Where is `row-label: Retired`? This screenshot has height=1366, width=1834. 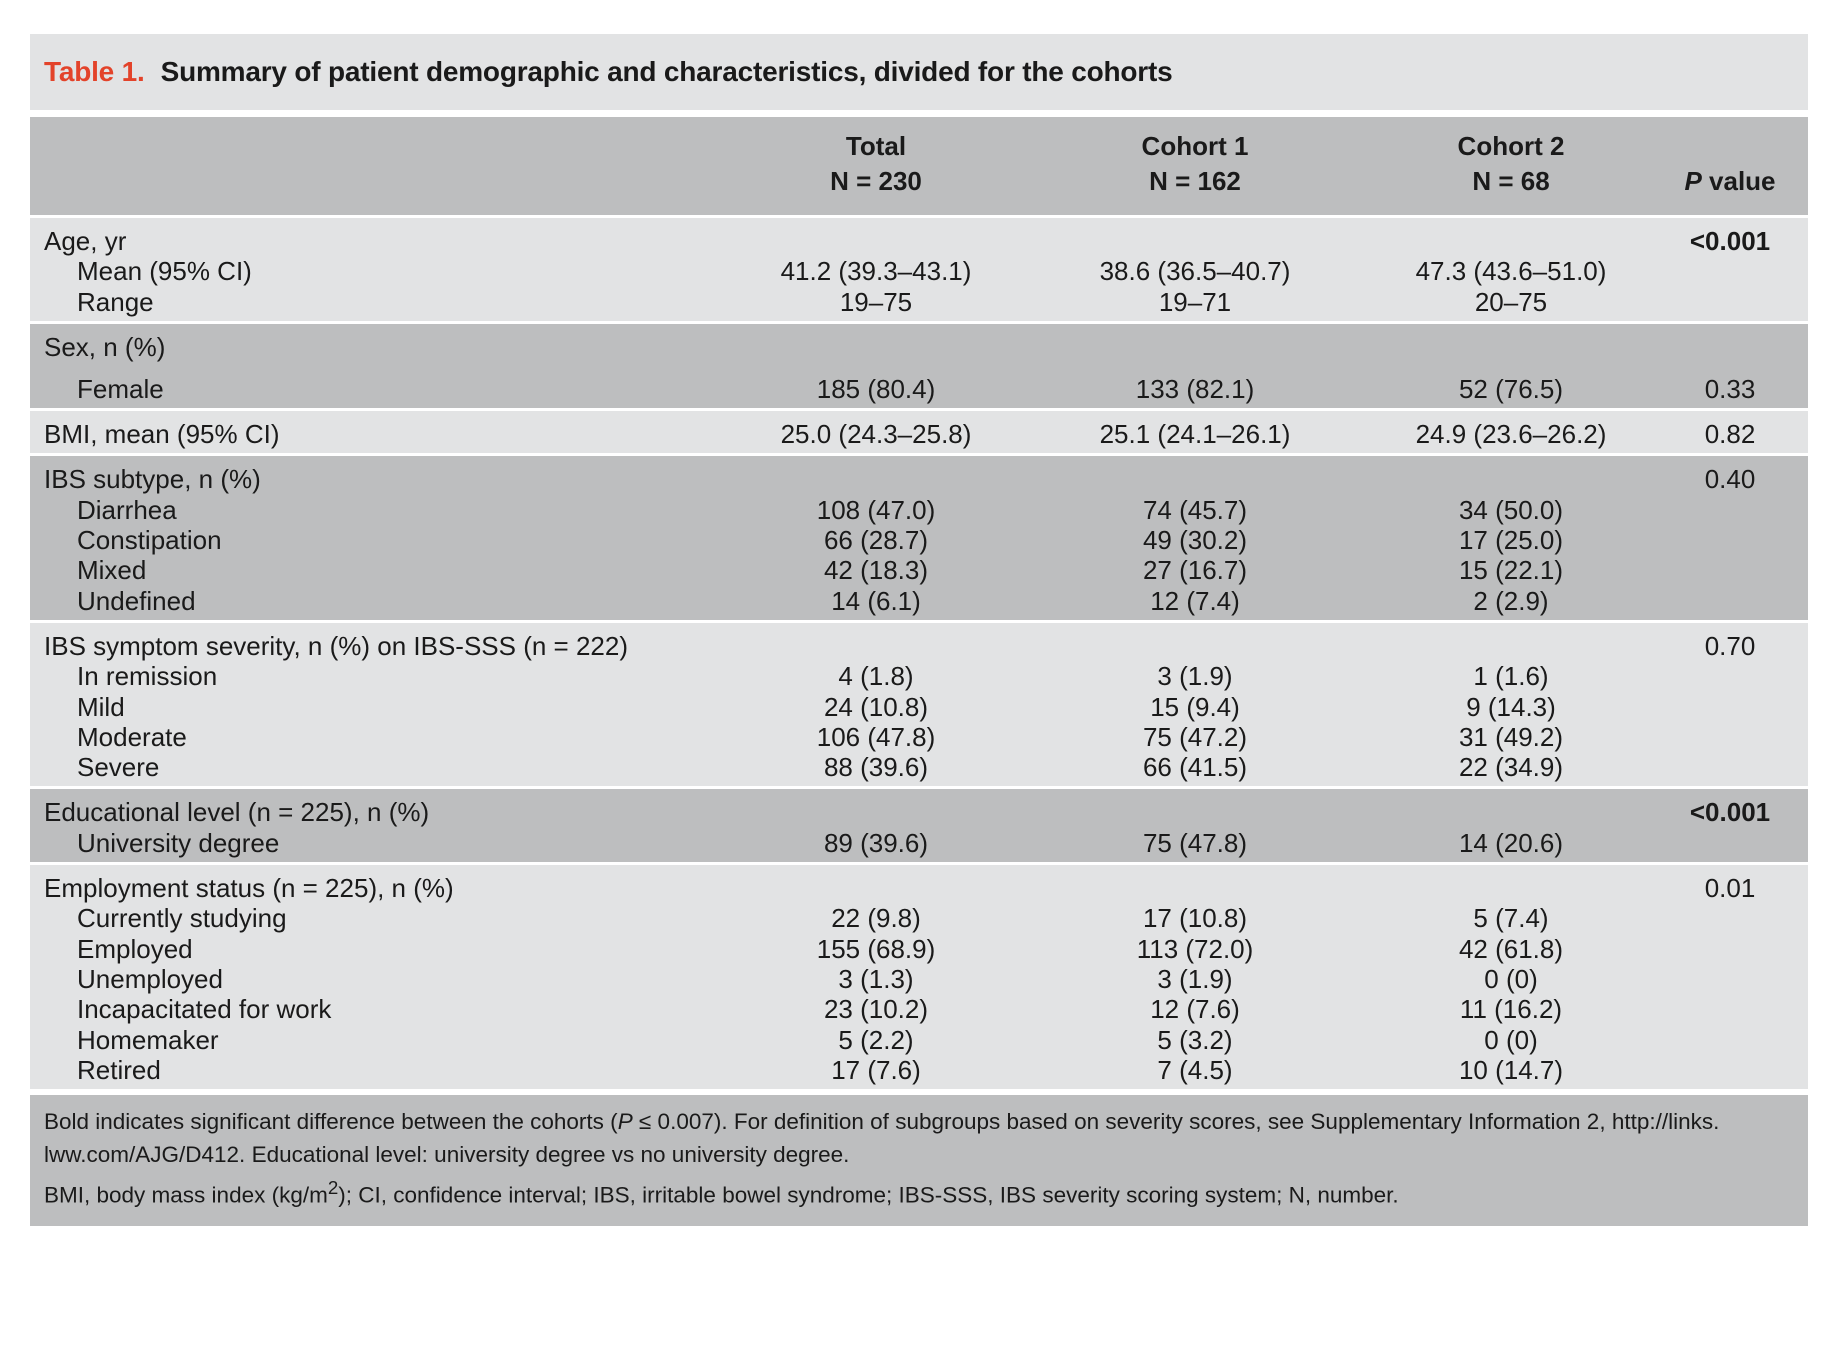 row-label: Retired is located at coordinates (119, 1069).